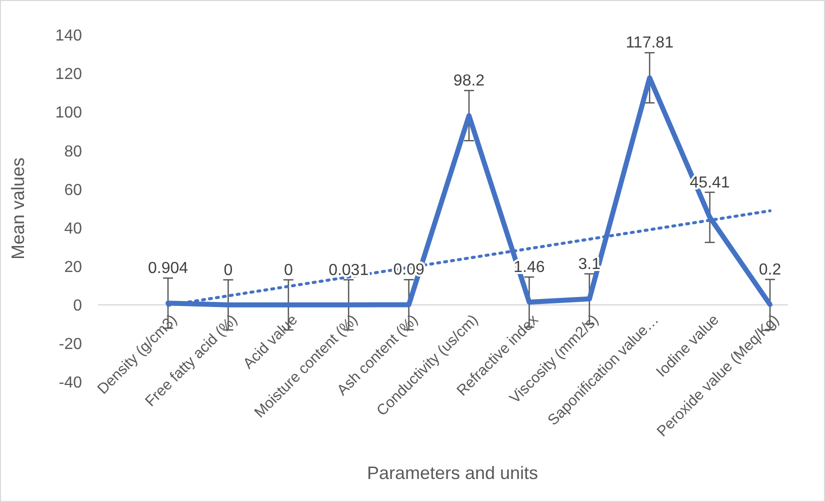 The image size is (825, 502). Describe the element at coordinates (469, 81) in the screenshot. I see `data-label: 98.2` at that location.